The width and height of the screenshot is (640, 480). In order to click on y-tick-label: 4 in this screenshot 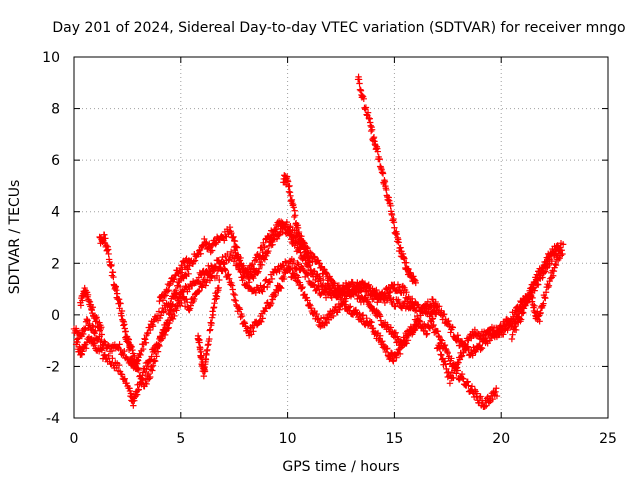, I will do `click(55, 213)`.